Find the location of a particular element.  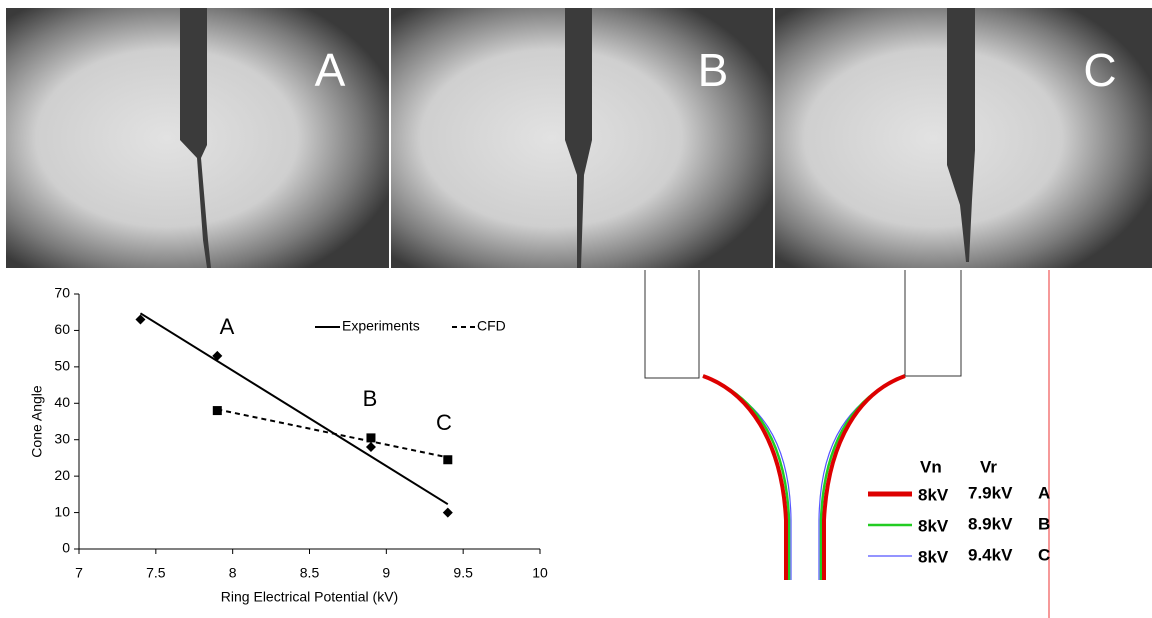

y-tick-label: 30 is located at coordinates (62, 438).